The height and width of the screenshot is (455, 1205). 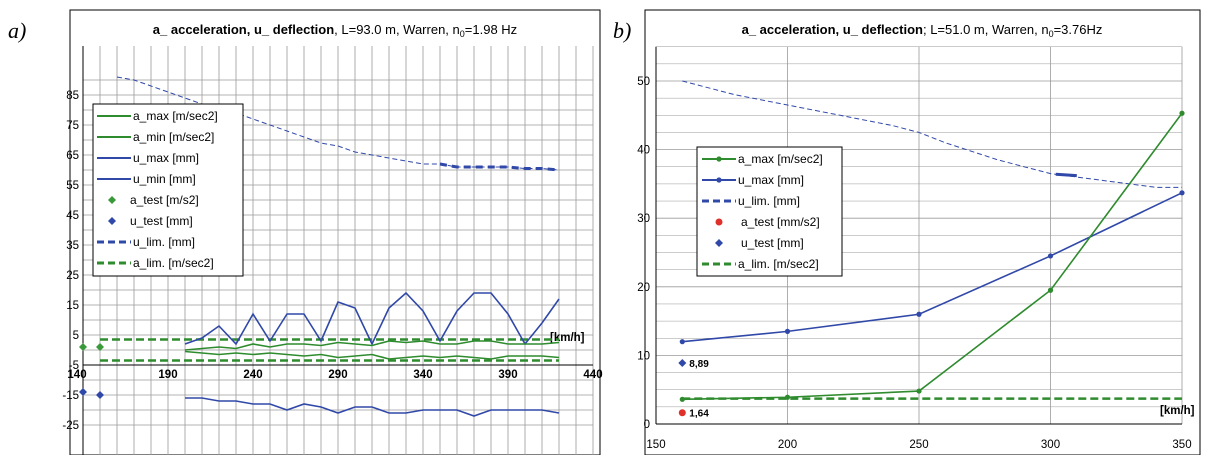 I want to click on legend-item: a_test [m/s2], so click(x=153, y=200).